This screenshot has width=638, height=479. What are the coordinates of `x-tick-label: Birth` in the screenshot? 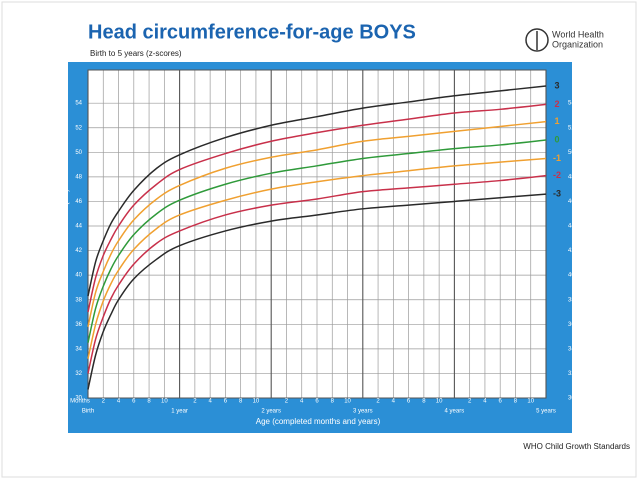 It's located at (88, 412).